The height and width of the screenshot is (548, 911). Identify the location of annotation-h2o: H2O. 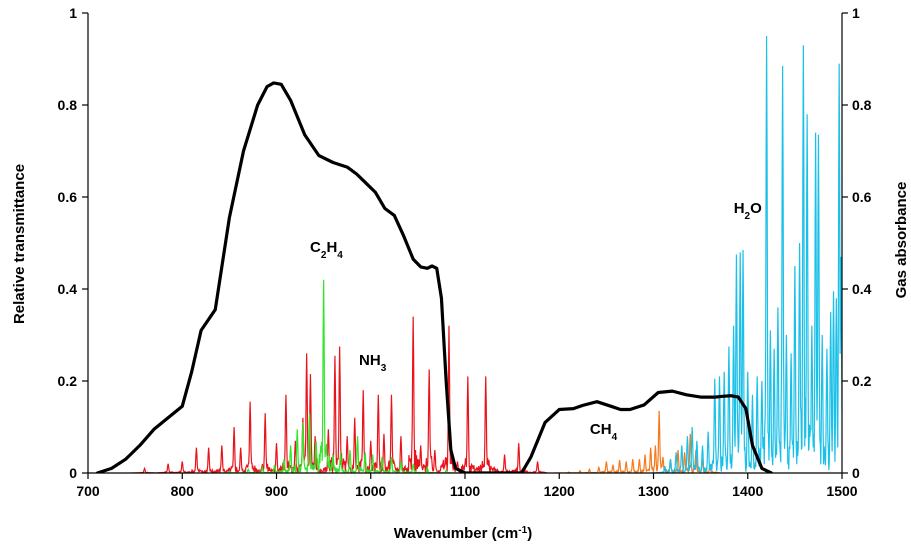
(748, 211).